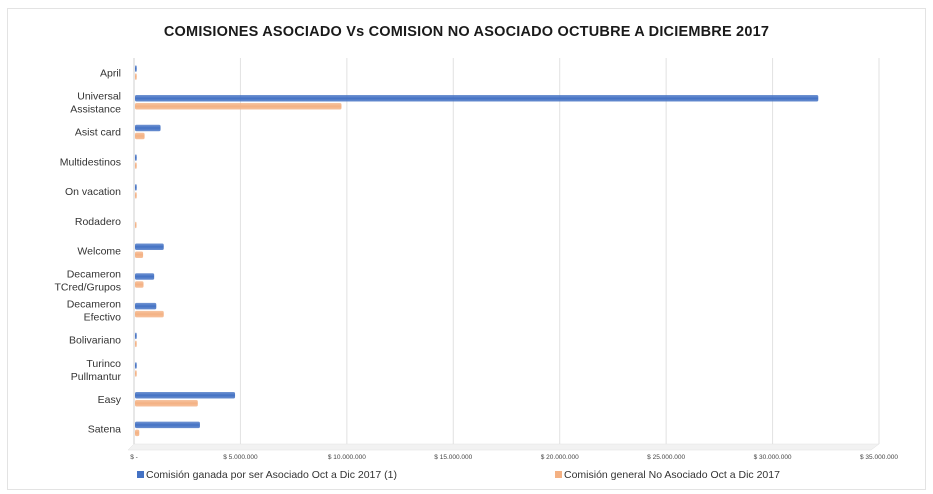 Image resolution: width=933 pixels, height=494 pixels. What do you see at coordinates (93, 192) in the screenshot?
I see `category-label: On vacation` at bounding box center [93, 192].